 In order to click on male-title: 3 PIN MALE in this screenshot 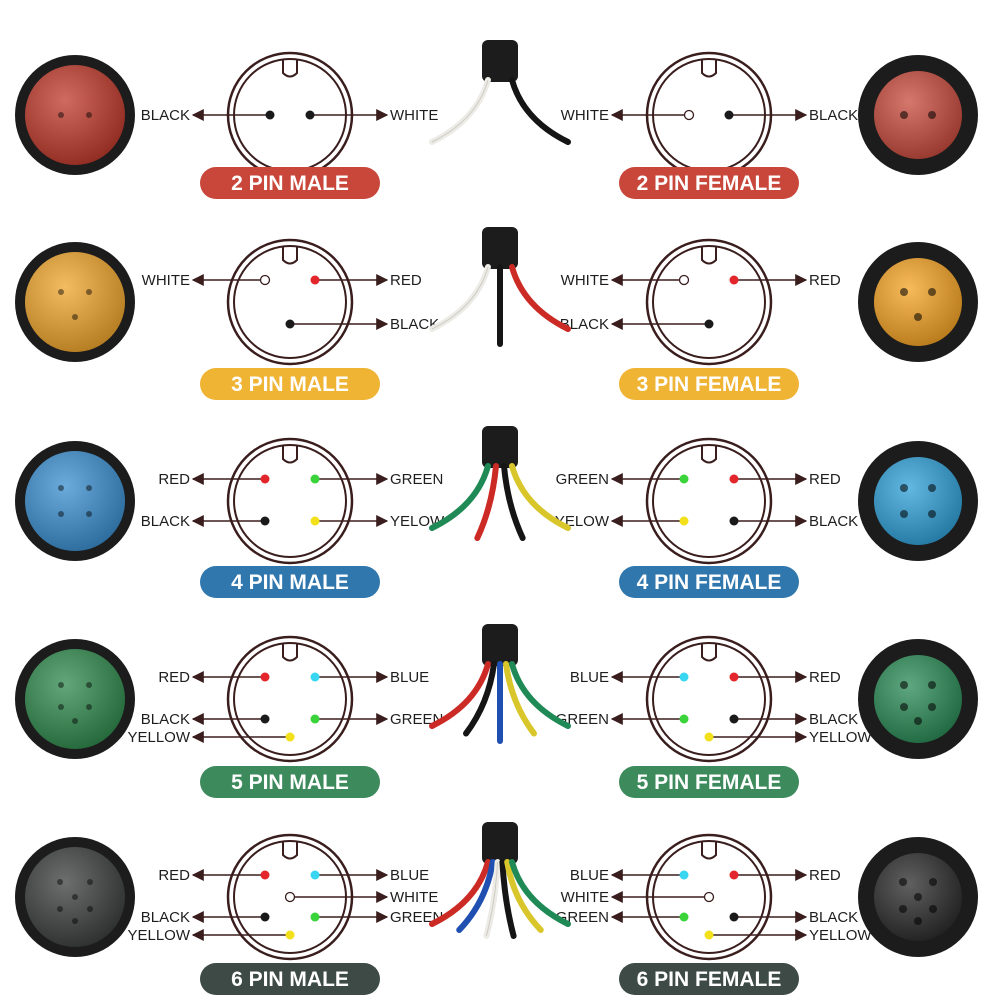, I will do `click(290, 384)`.